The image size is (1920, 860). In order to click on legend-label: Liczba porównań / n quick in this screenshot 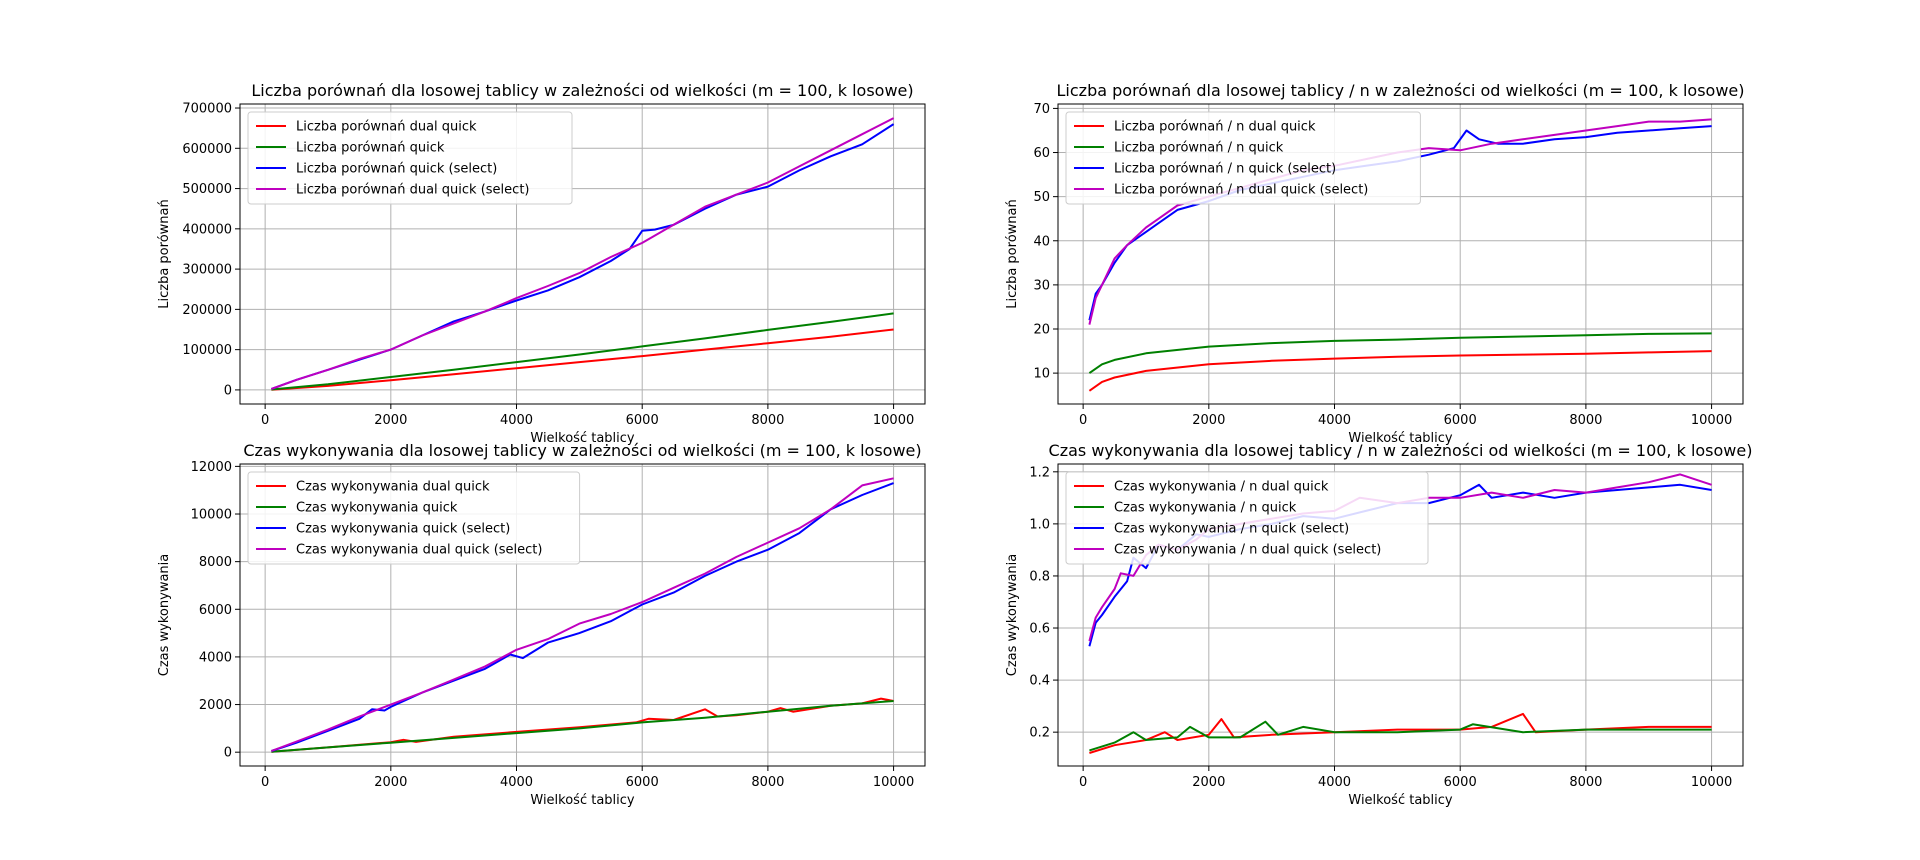, I will do `click(1199, 148)`.